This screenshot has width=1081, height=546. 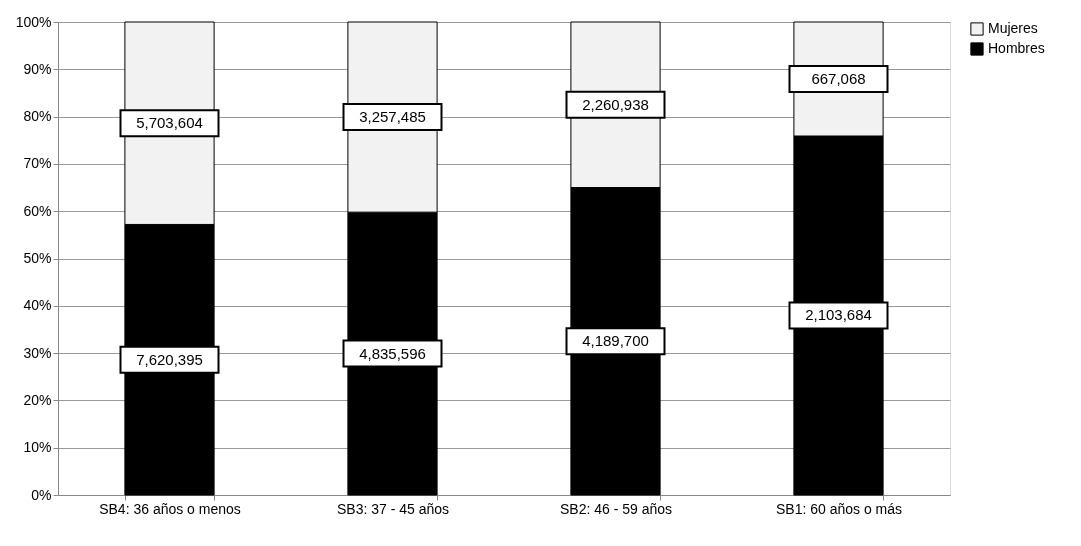 What do you see at coordinates (37, 447) in the screenshot?
I see `y-tick-label: 10%` at bounding box center [37, 447].